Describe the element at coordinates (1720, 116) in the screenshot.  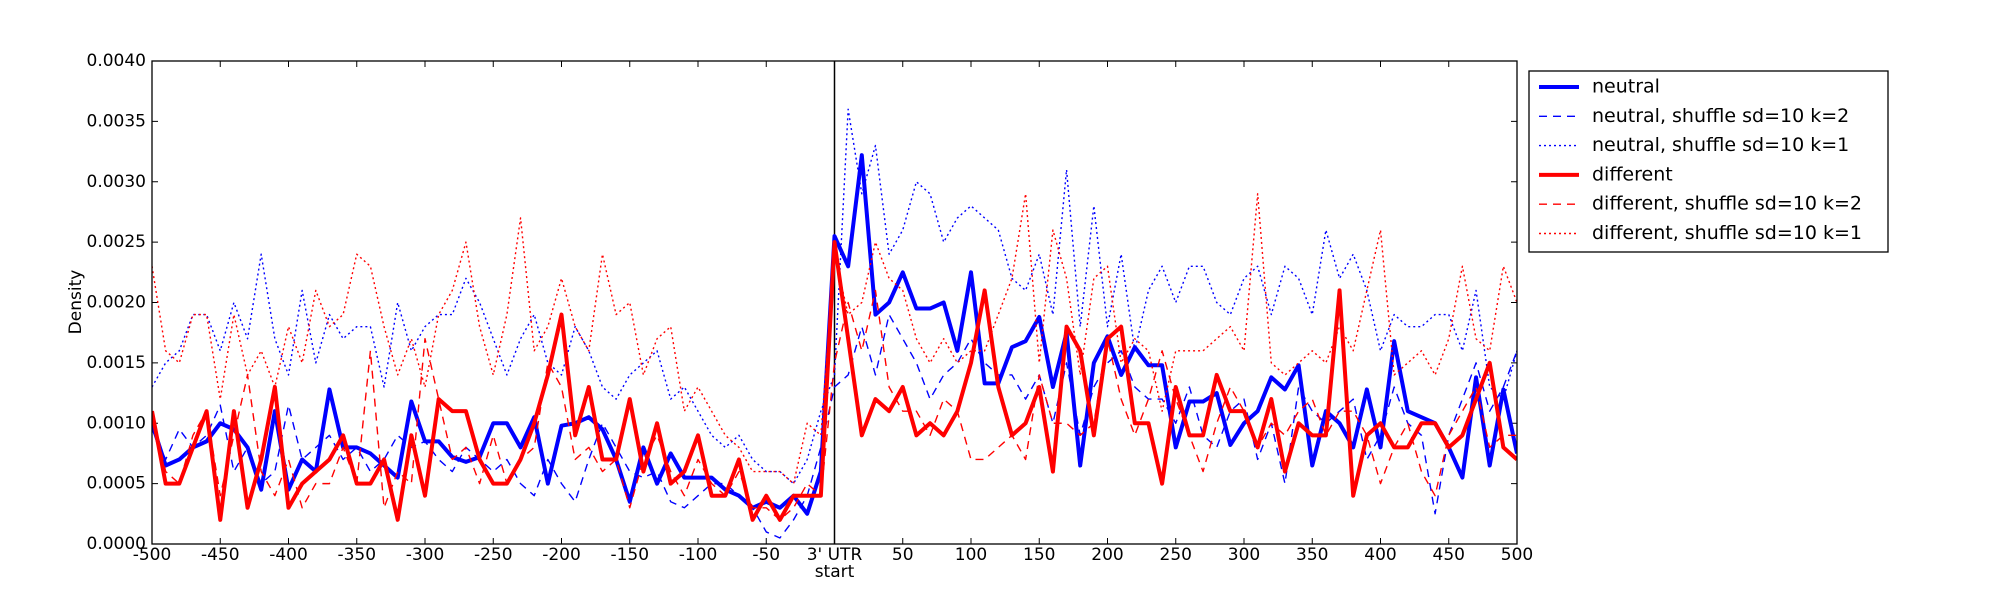
I see `legend-label: neutral, shuffle sd=10 k=2` at that location.